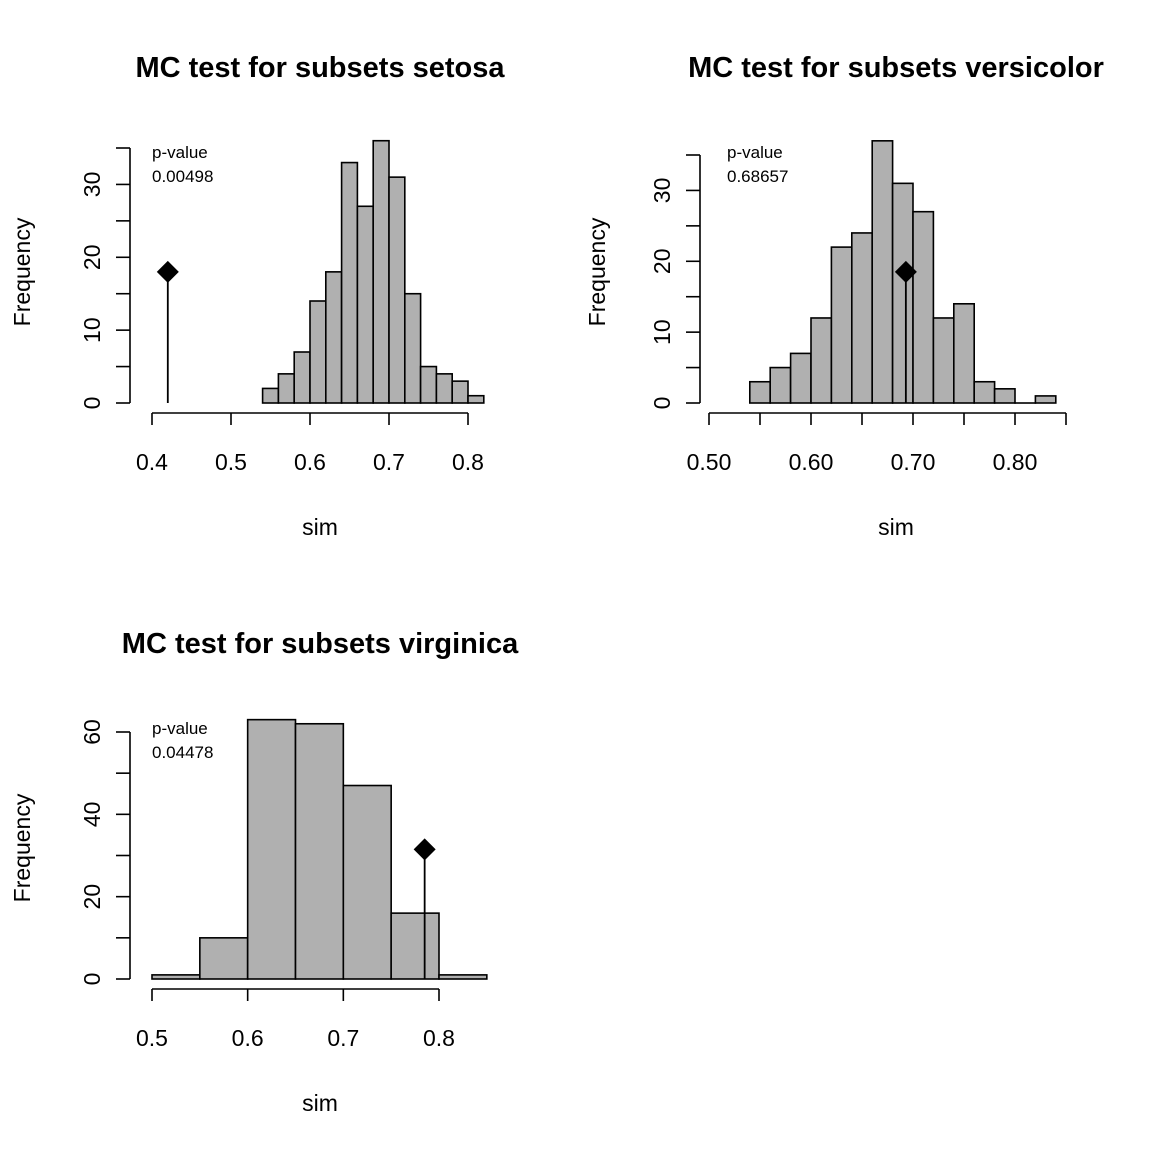  What do you see at coordinates (320, 644) in the screenshot?
I see `panel-title: MC test for subsets virginica` at bounding box center [320, 644].